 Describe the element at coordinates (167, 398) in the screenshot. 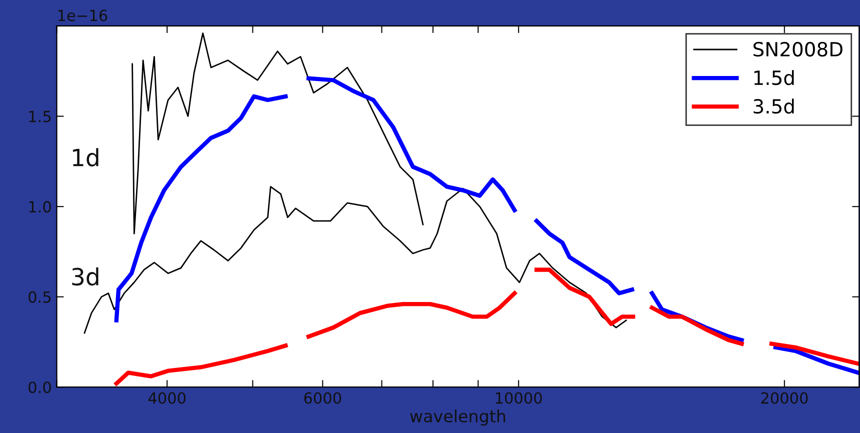

I see `x-tick-label: 4000` at that location.